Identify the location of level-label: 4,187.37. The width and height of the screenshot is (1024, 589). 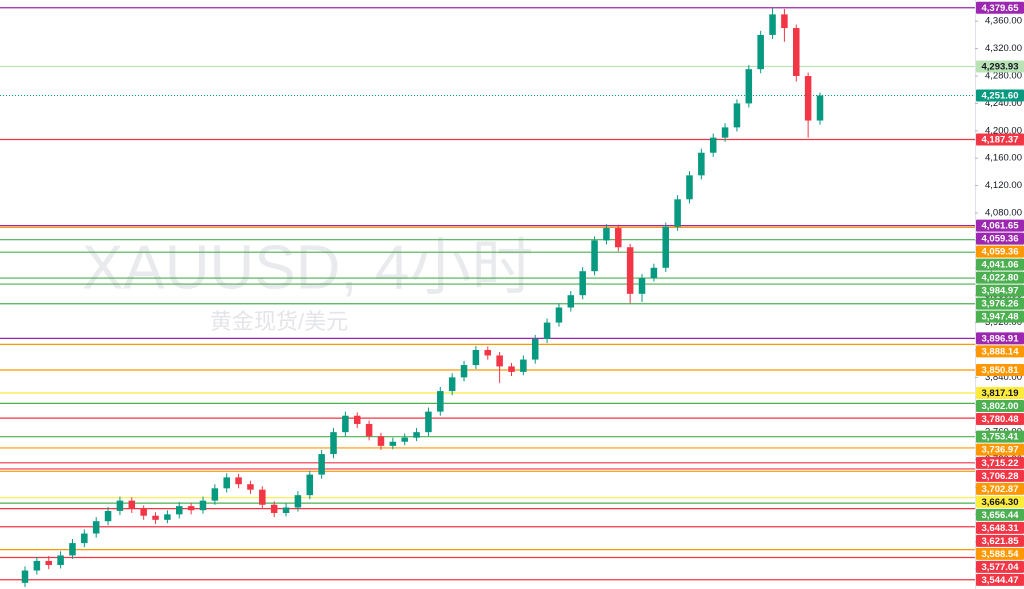
(1000, 139).